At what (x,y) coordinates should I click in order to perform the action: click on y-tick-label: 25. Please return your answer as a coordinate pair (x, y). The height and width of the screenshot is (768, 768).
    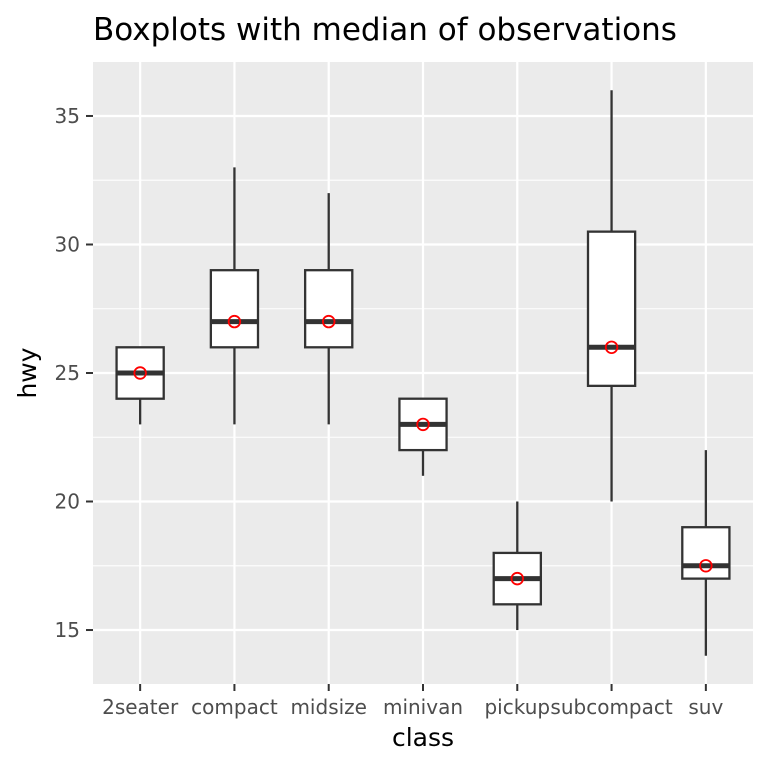
    Looking at the image, I should click on (67, 373).